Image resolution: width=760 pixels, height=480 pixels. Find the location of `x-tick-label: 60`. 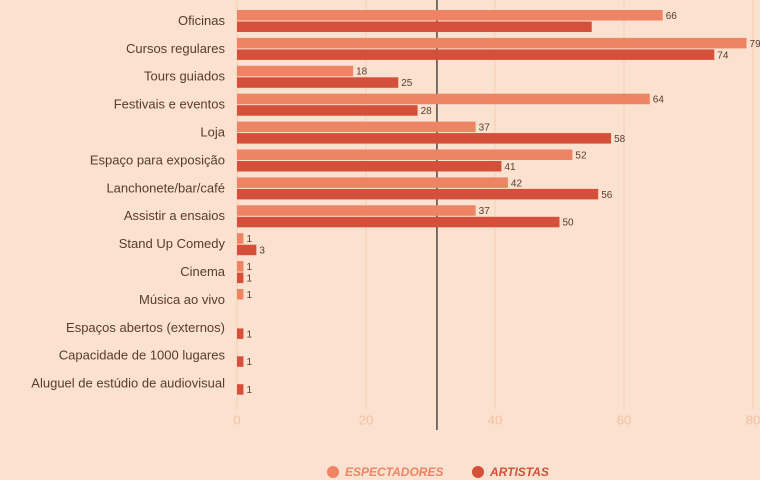

x-tick-label: 60 is located at coordinates (624, 419).